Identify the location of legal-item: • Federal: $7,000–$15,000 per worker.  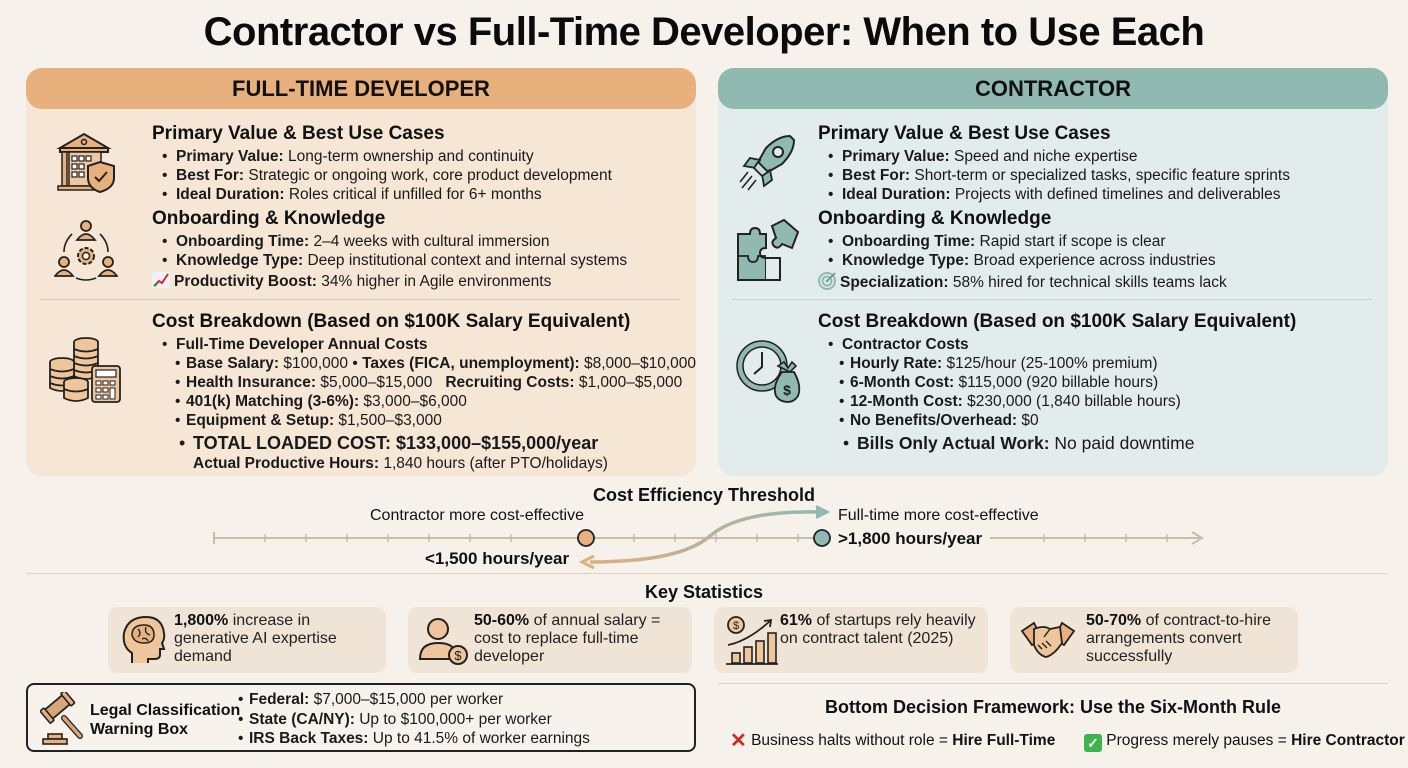
(371, 699).